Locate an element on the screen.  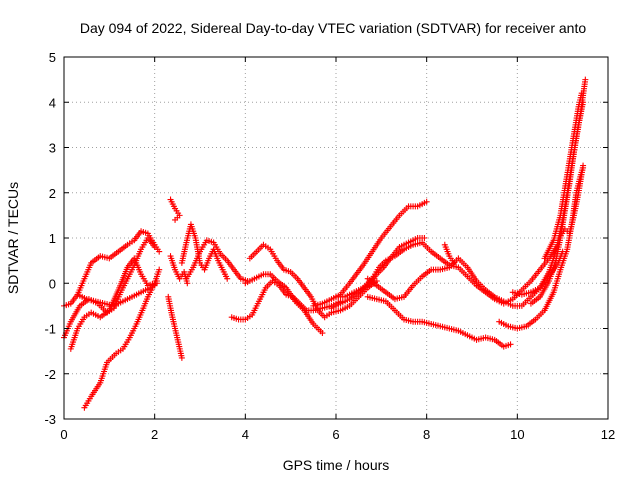
y-axis-label: SDTVAR / TECUs is located at coordinates (13, 238).